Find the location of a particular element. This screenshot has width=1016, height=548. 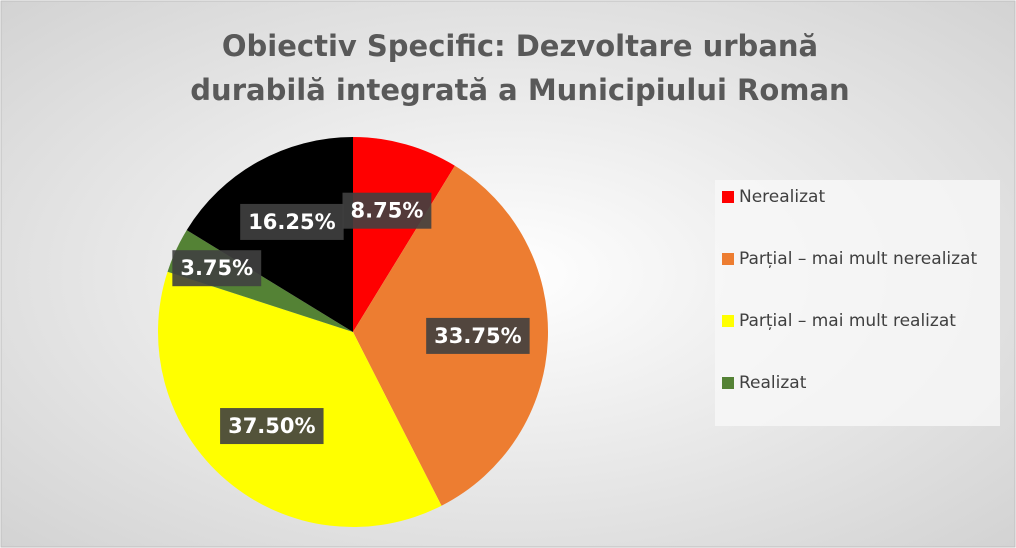

data-label: 3.75% is located at coordinates (216, 268).